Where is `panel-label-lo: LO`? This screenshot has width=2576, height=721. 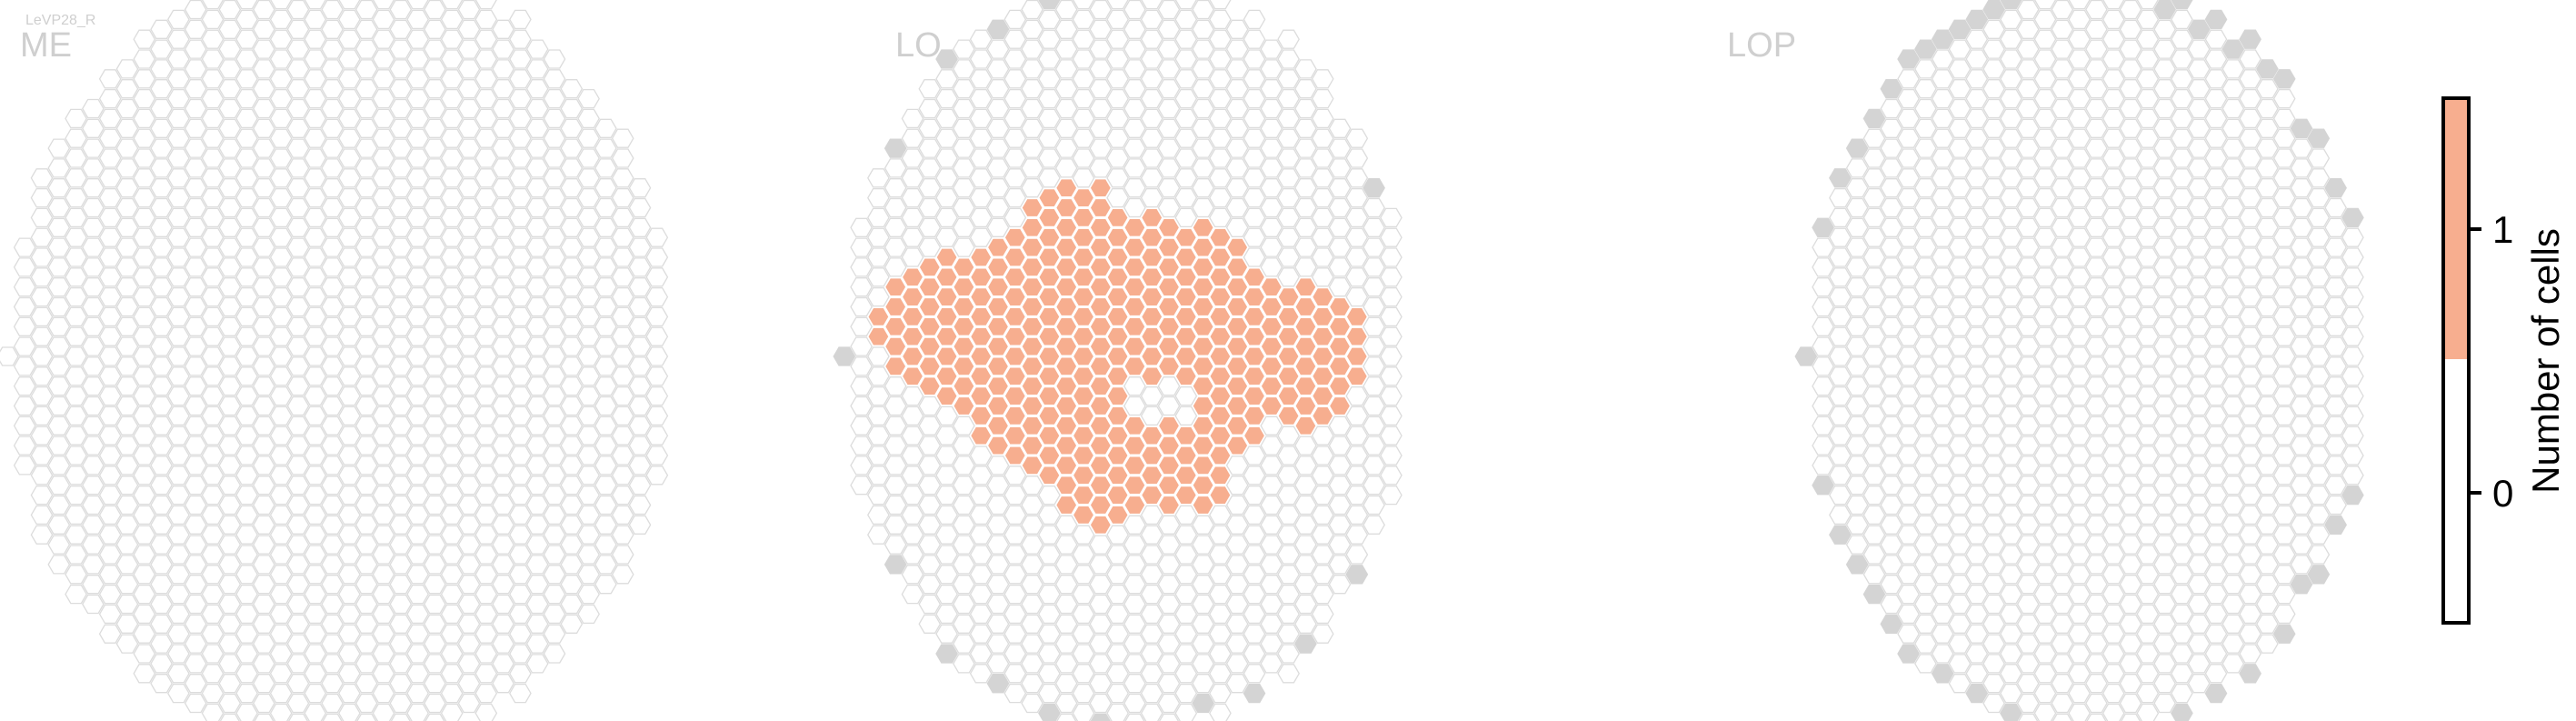
panel-label-lo: LO is located at coordinates (918, 45).